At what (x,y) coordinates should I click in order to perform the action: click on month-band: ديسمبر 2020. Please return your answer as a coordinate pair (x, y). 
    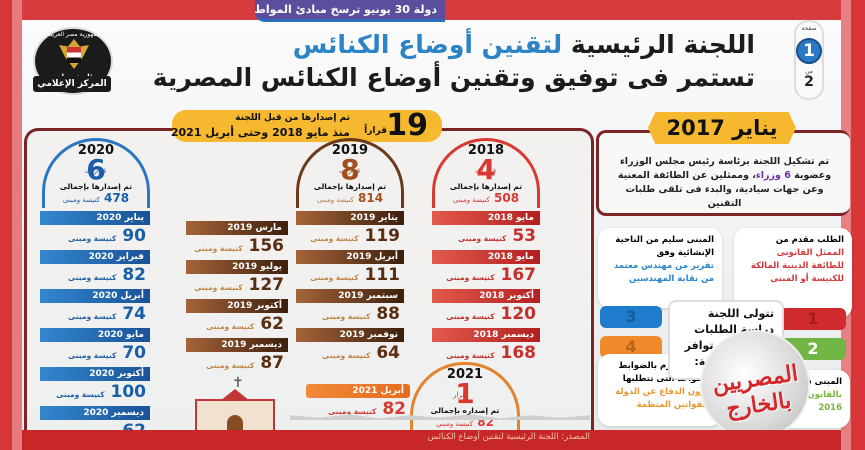
    Looking at the image, I should click on (95, 413).